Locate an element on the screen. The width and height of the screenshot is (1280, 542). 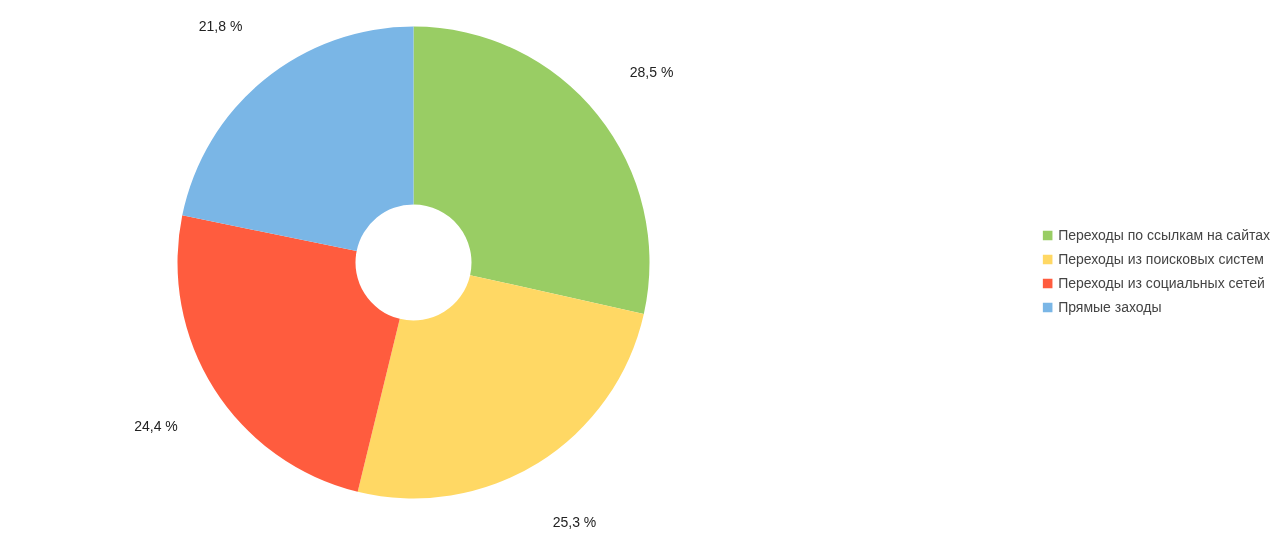
legend-label: Переходы из социальных сетей is located at coordinates (1161, 283).